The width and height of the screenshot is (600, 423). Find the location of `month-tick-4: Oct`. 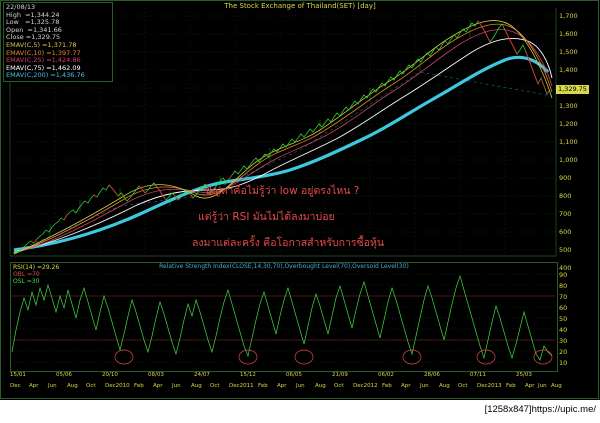

month-tick-4: Oct is located at coordinates (91, 386).